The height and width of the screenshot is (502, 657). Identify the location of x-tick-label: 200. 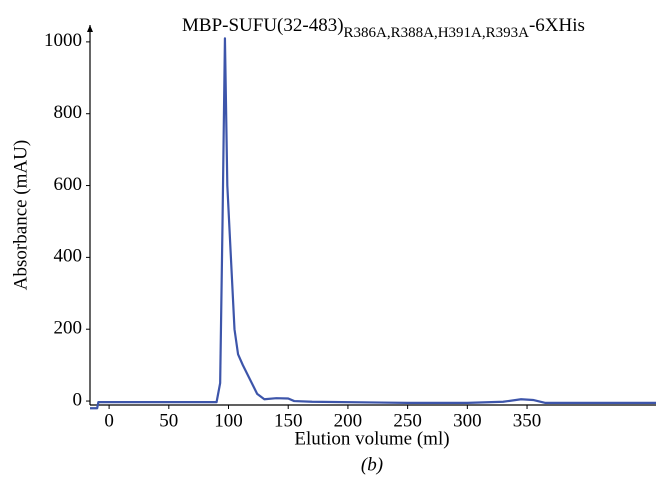
(348, 420).